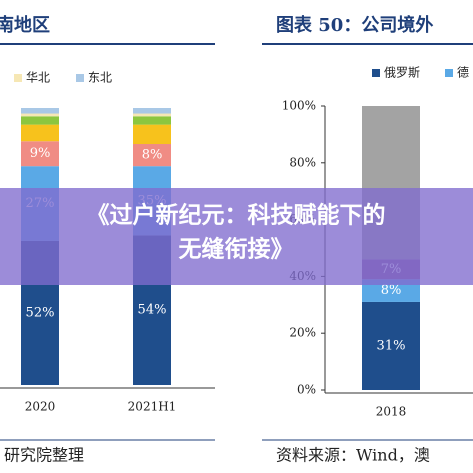 The height and width of the screenshot is (473, 473). Describe the element at coordinates (391, 412) in the screenshot. I see `x-tick-label: 2018` at that location.